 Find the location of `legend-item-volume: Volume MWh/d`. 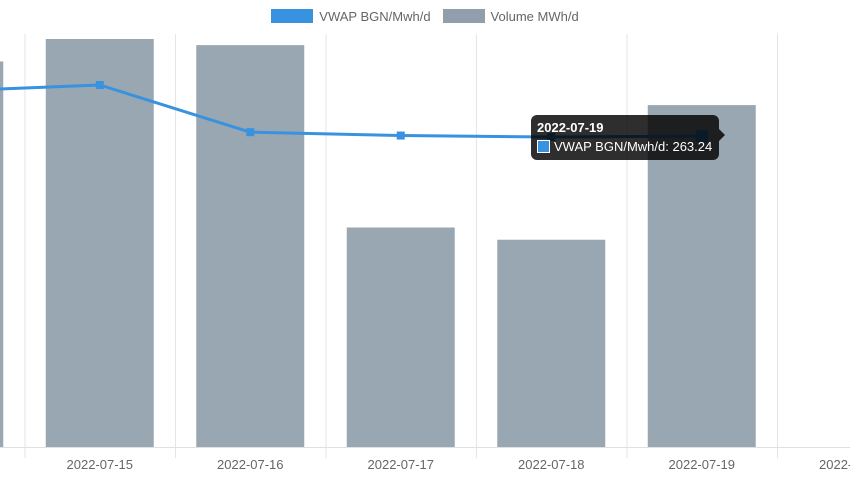

legend-item-volume: Volume MWh/d is located at coordinates (510, 16).